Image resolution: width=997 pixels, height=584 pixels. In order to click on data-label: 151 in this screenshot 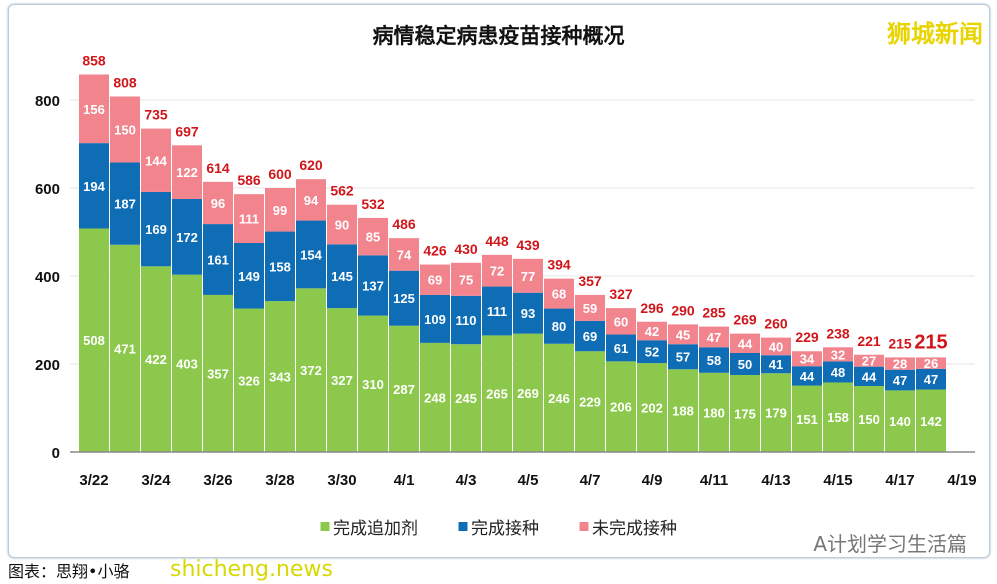, I will do `click(807, 419)`.